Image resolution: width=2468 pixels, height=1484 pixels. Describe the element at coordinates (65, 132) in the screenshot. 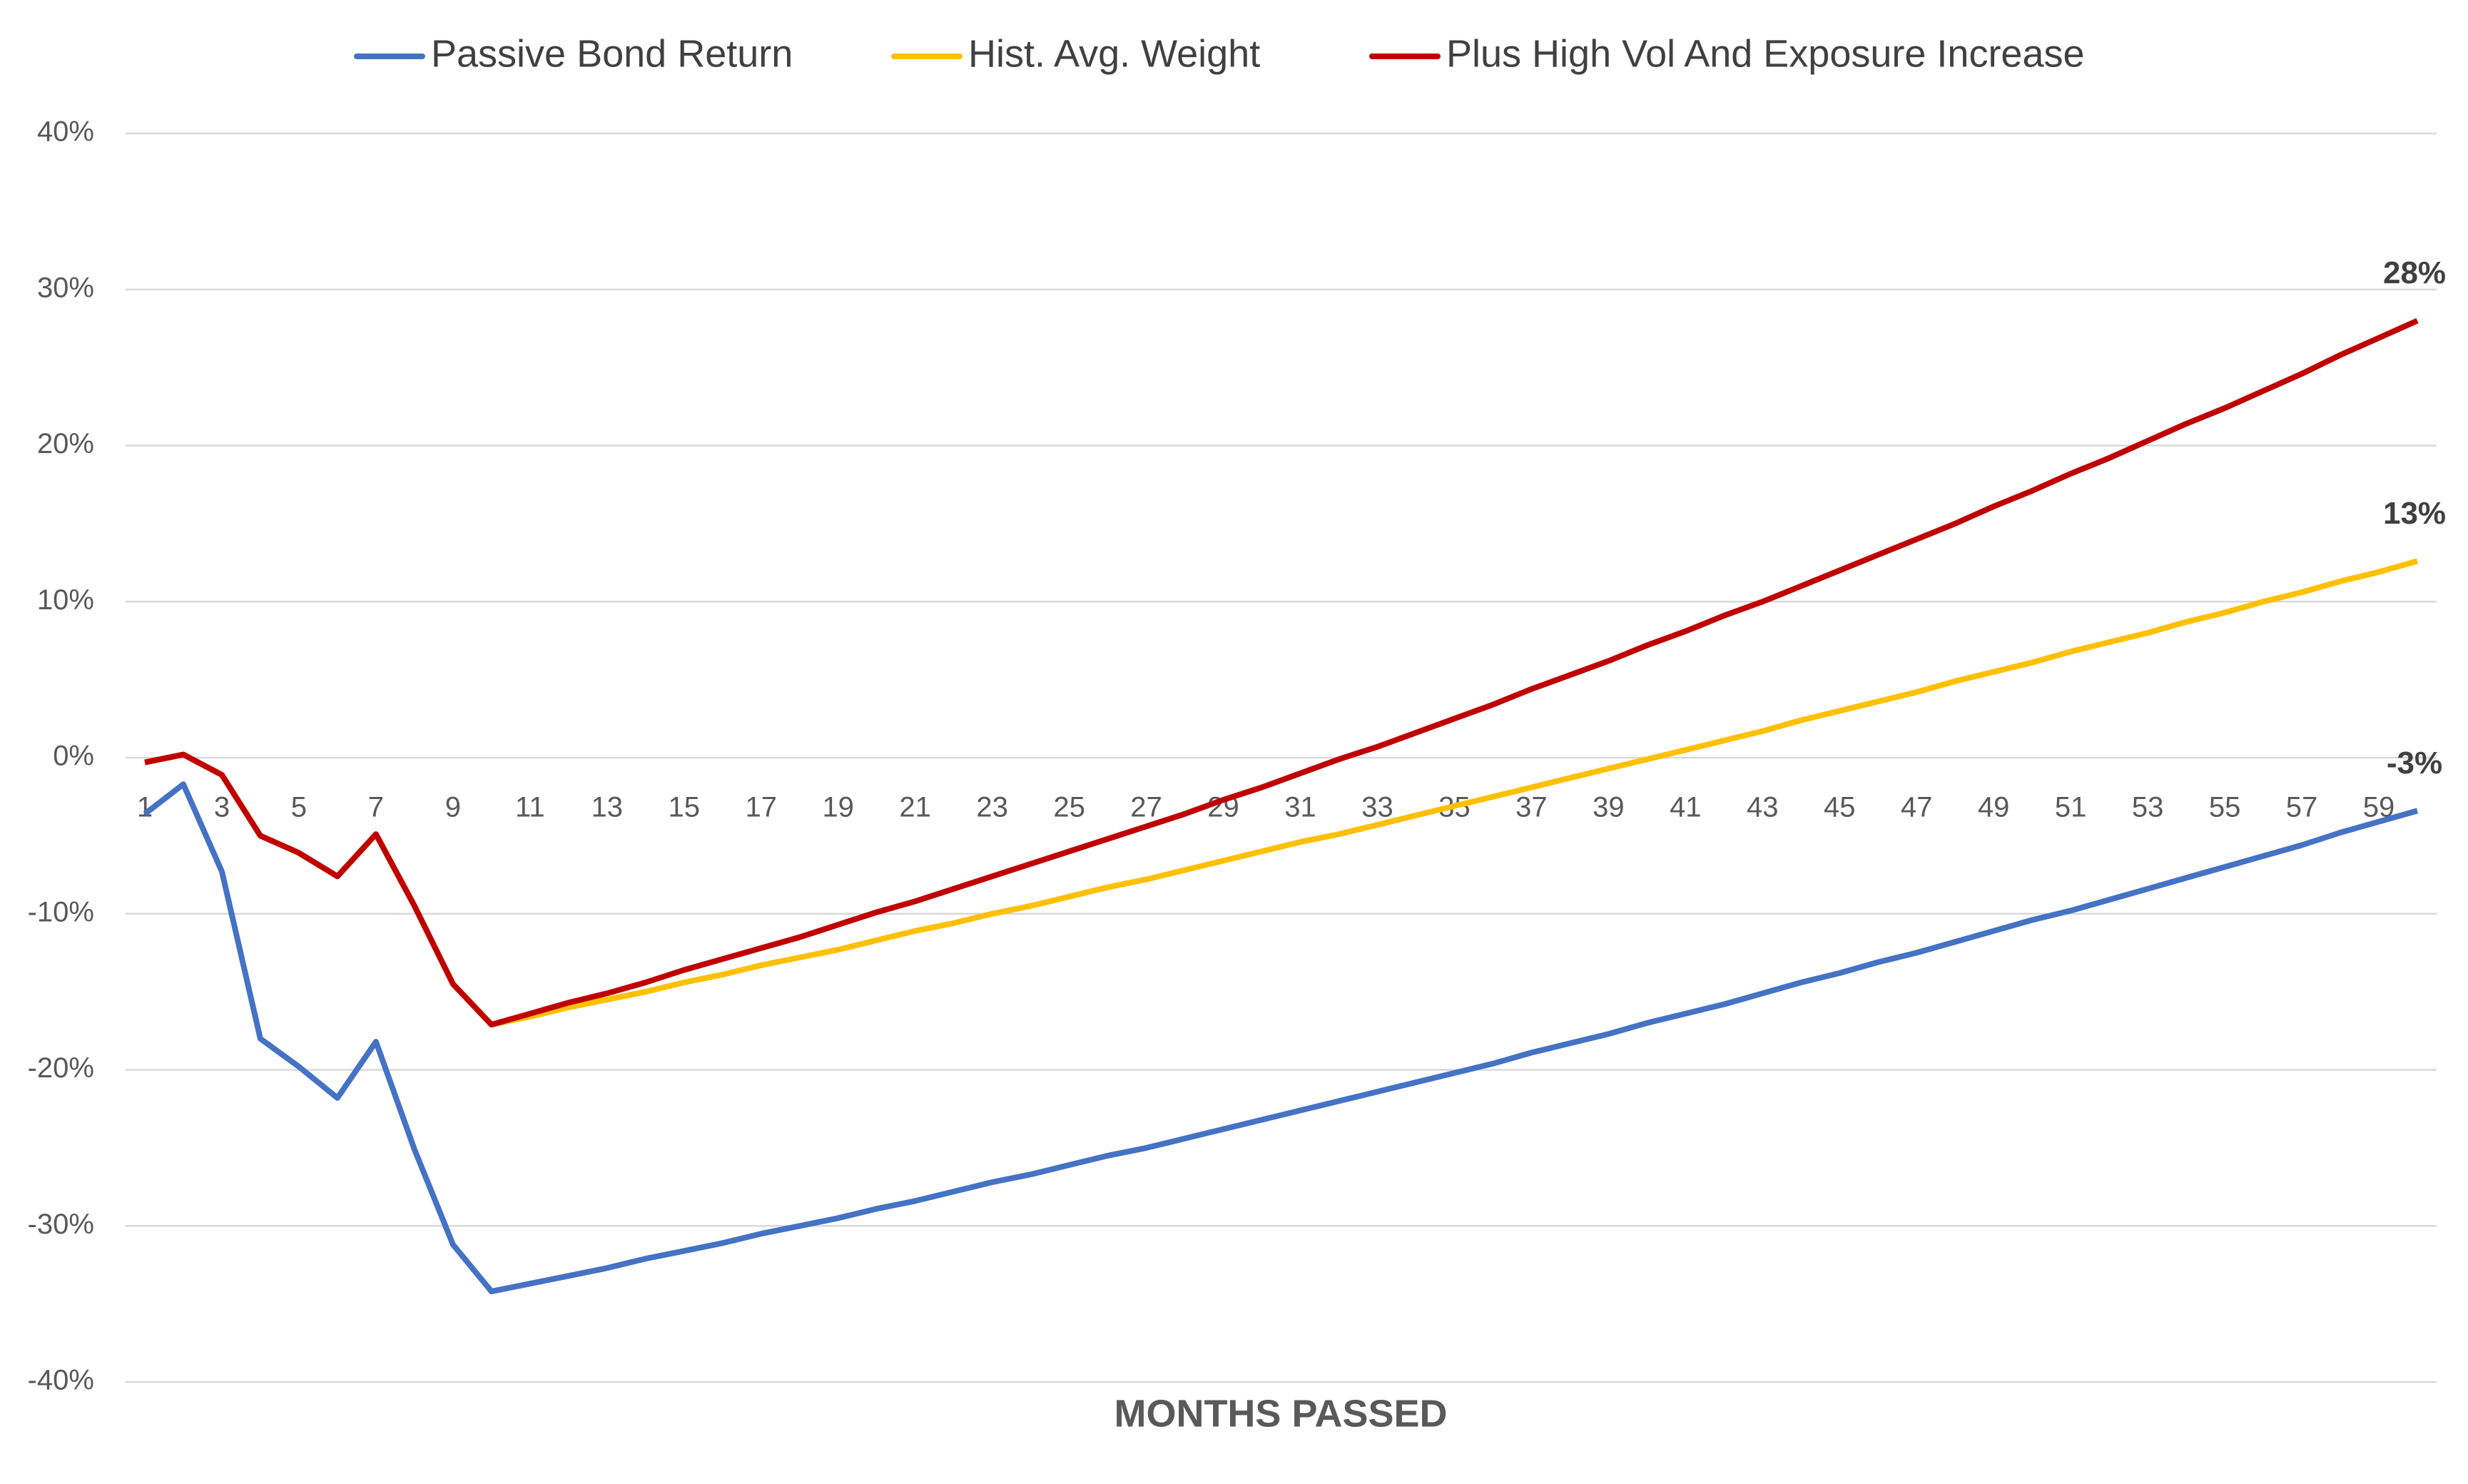

I see `y-tick-label: 40%` at that location.